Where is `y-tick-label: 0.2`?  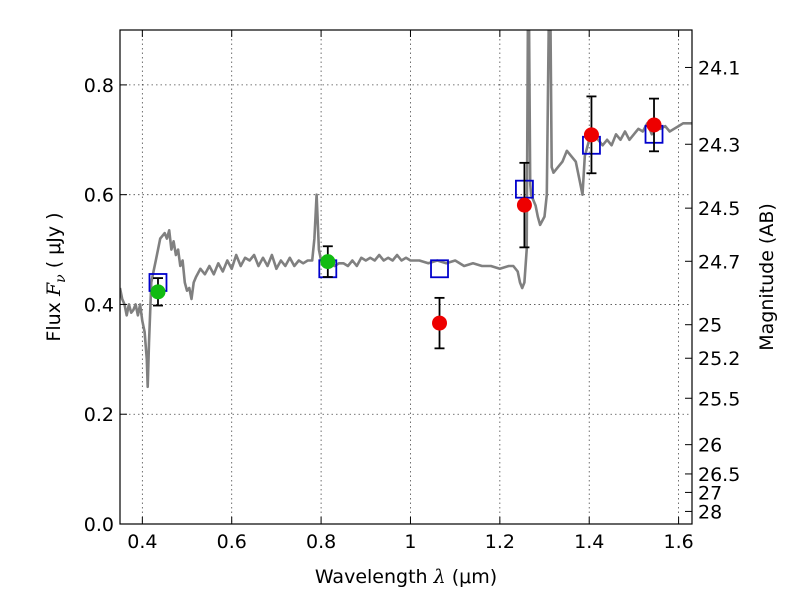 y-tick-label: 0.2 is located at coordinates (99, 415).